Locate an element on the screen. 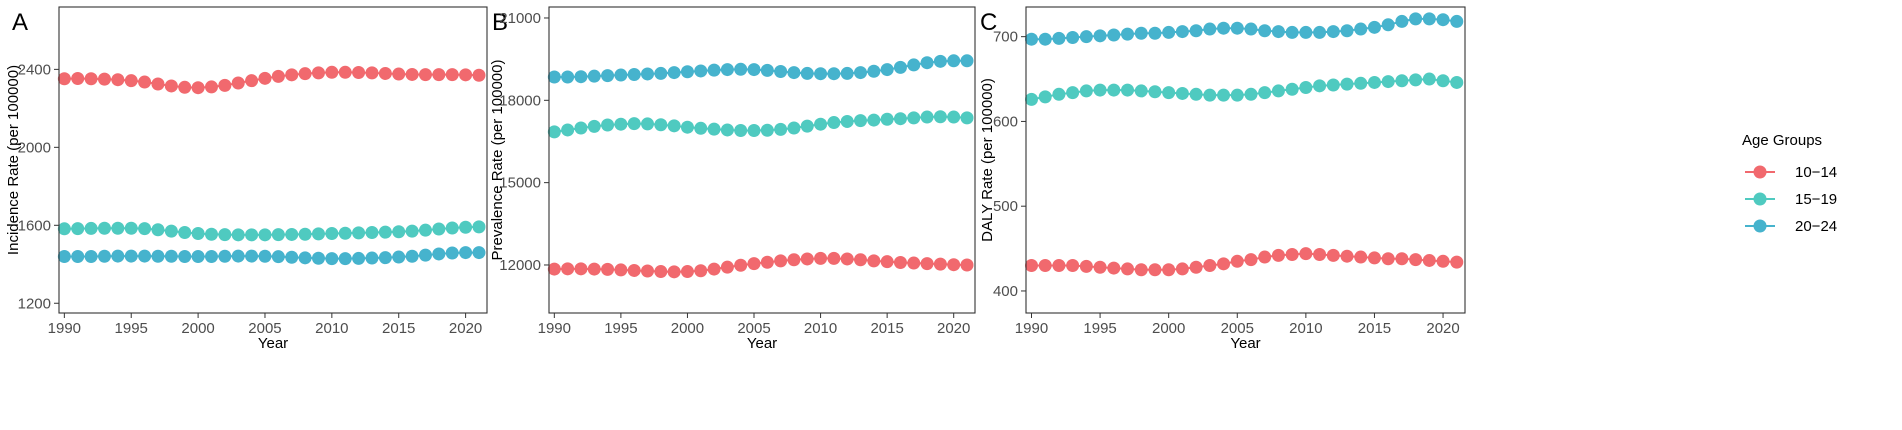  y-tick-label: 12000 is located at coordinates (520, 265).